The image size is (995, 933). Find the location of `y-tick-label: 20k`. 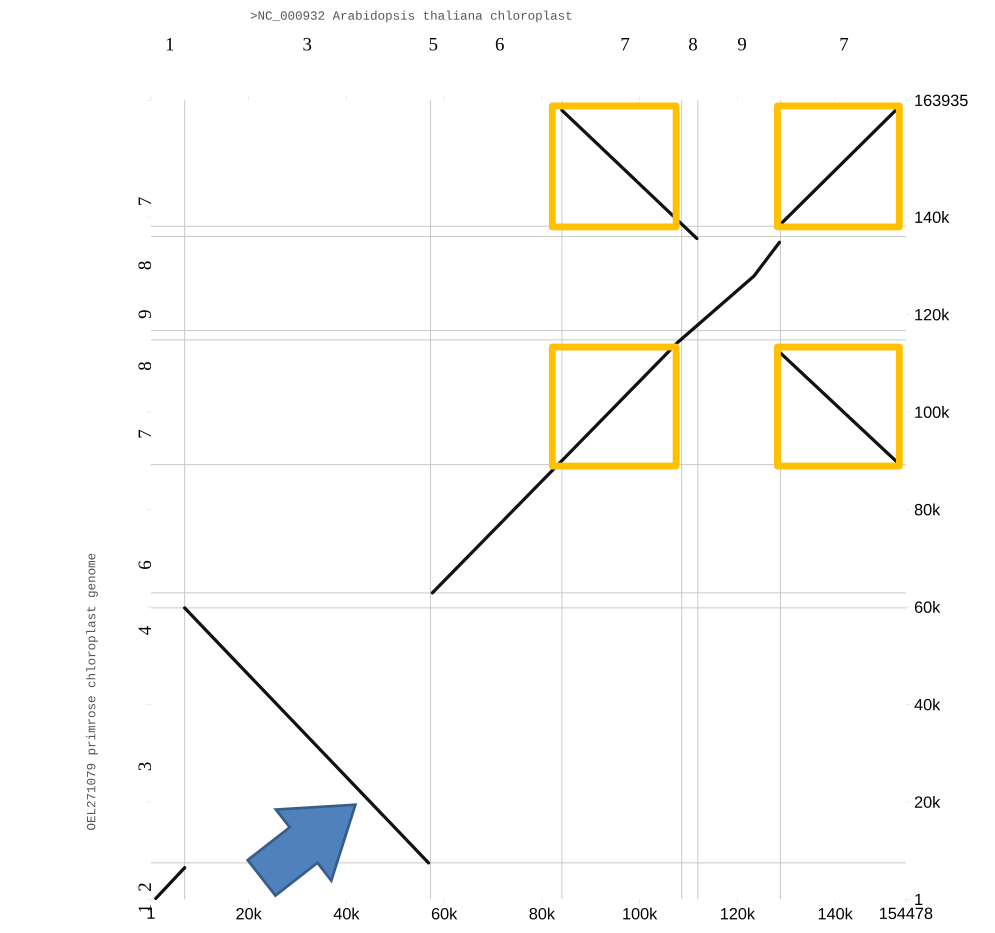

y-tick-label: 20k is located at coordinates (927, 802).